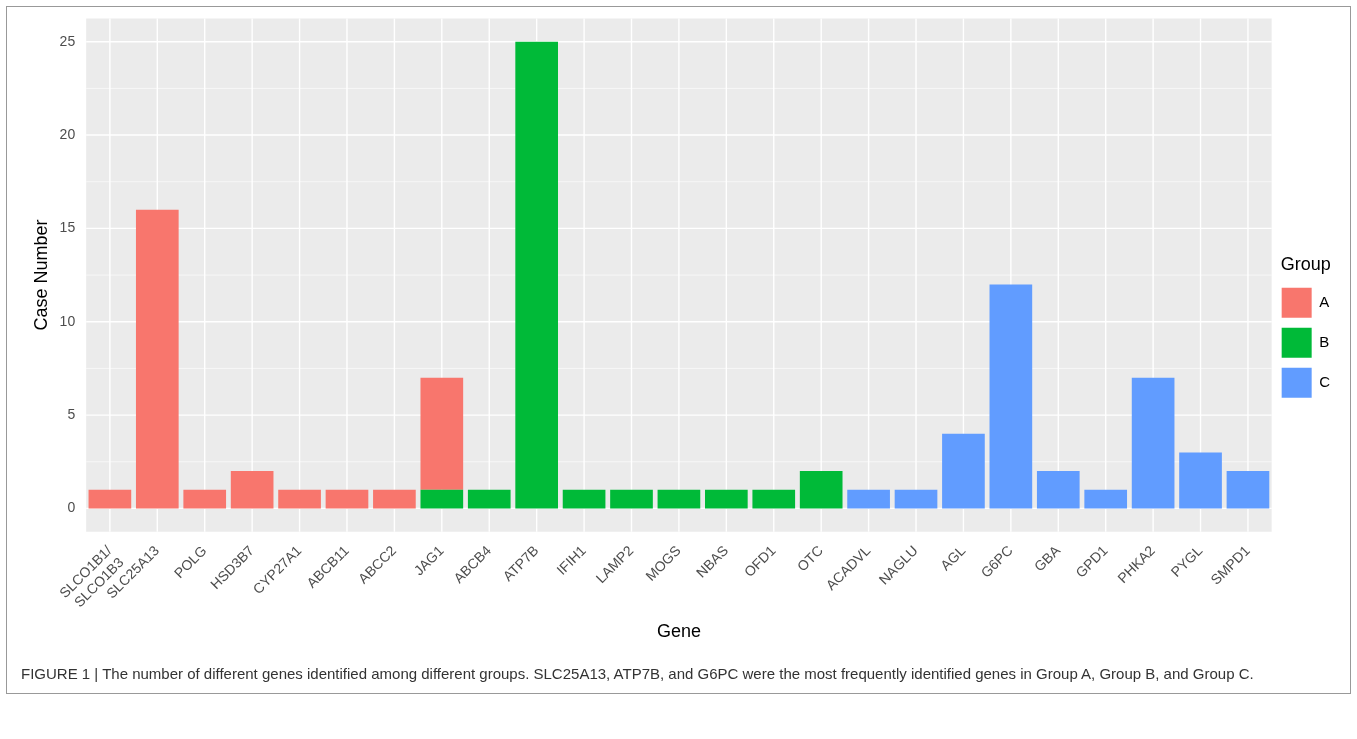  I want to click on y-tick-label: 20, so click(67, 133).